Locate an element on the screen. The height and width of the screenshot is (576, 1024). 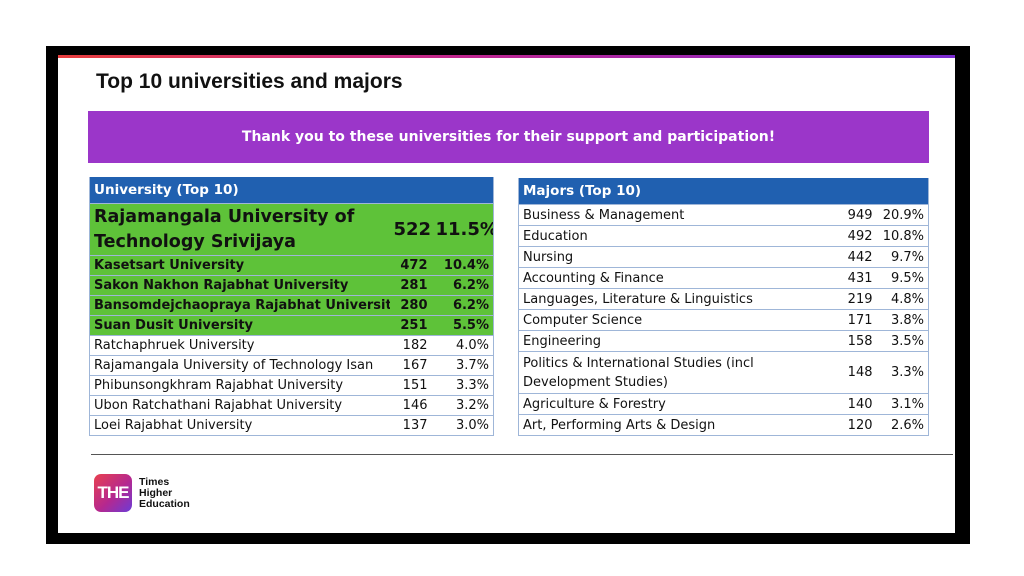
major-pct: 3.5% is located at coordinates (902, 341).